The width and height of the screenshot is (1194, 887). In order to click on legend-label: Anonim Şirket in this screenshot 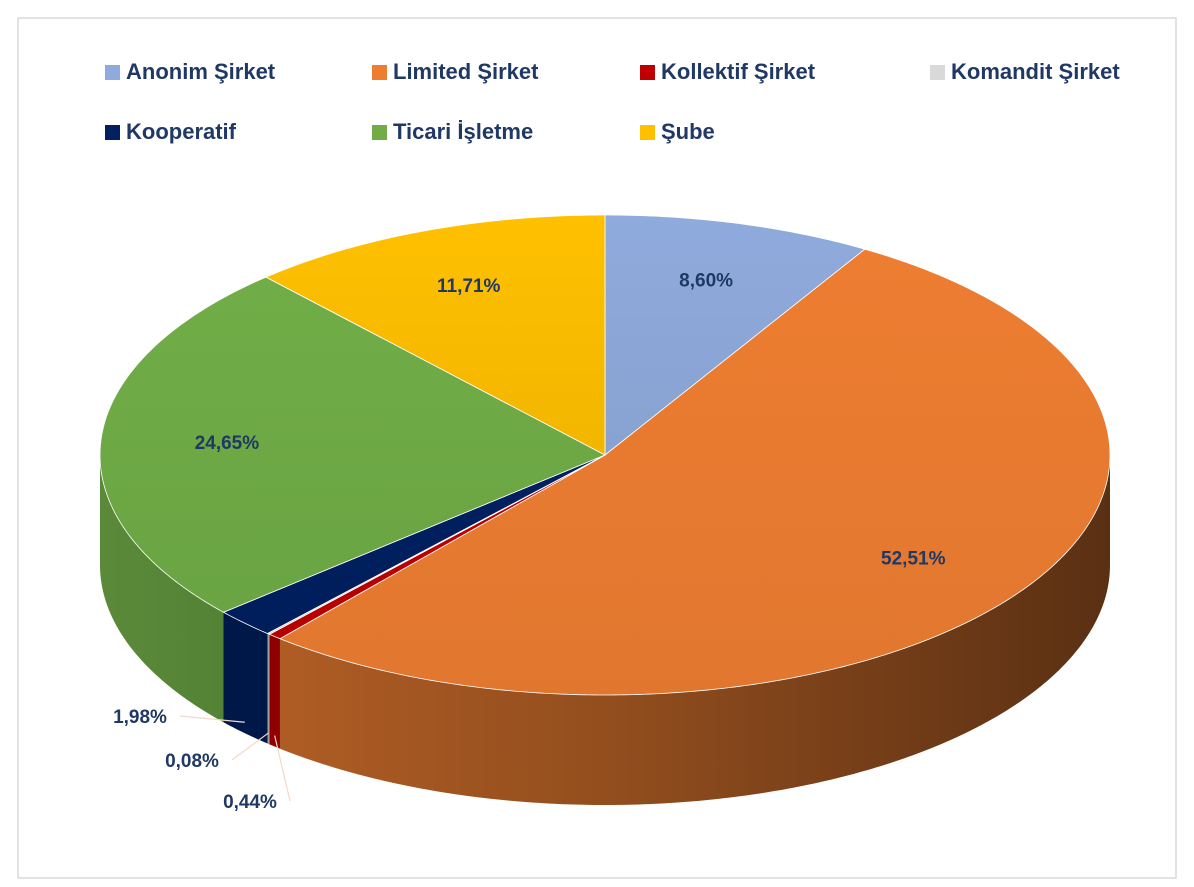, I will do `click(201, 71)`.